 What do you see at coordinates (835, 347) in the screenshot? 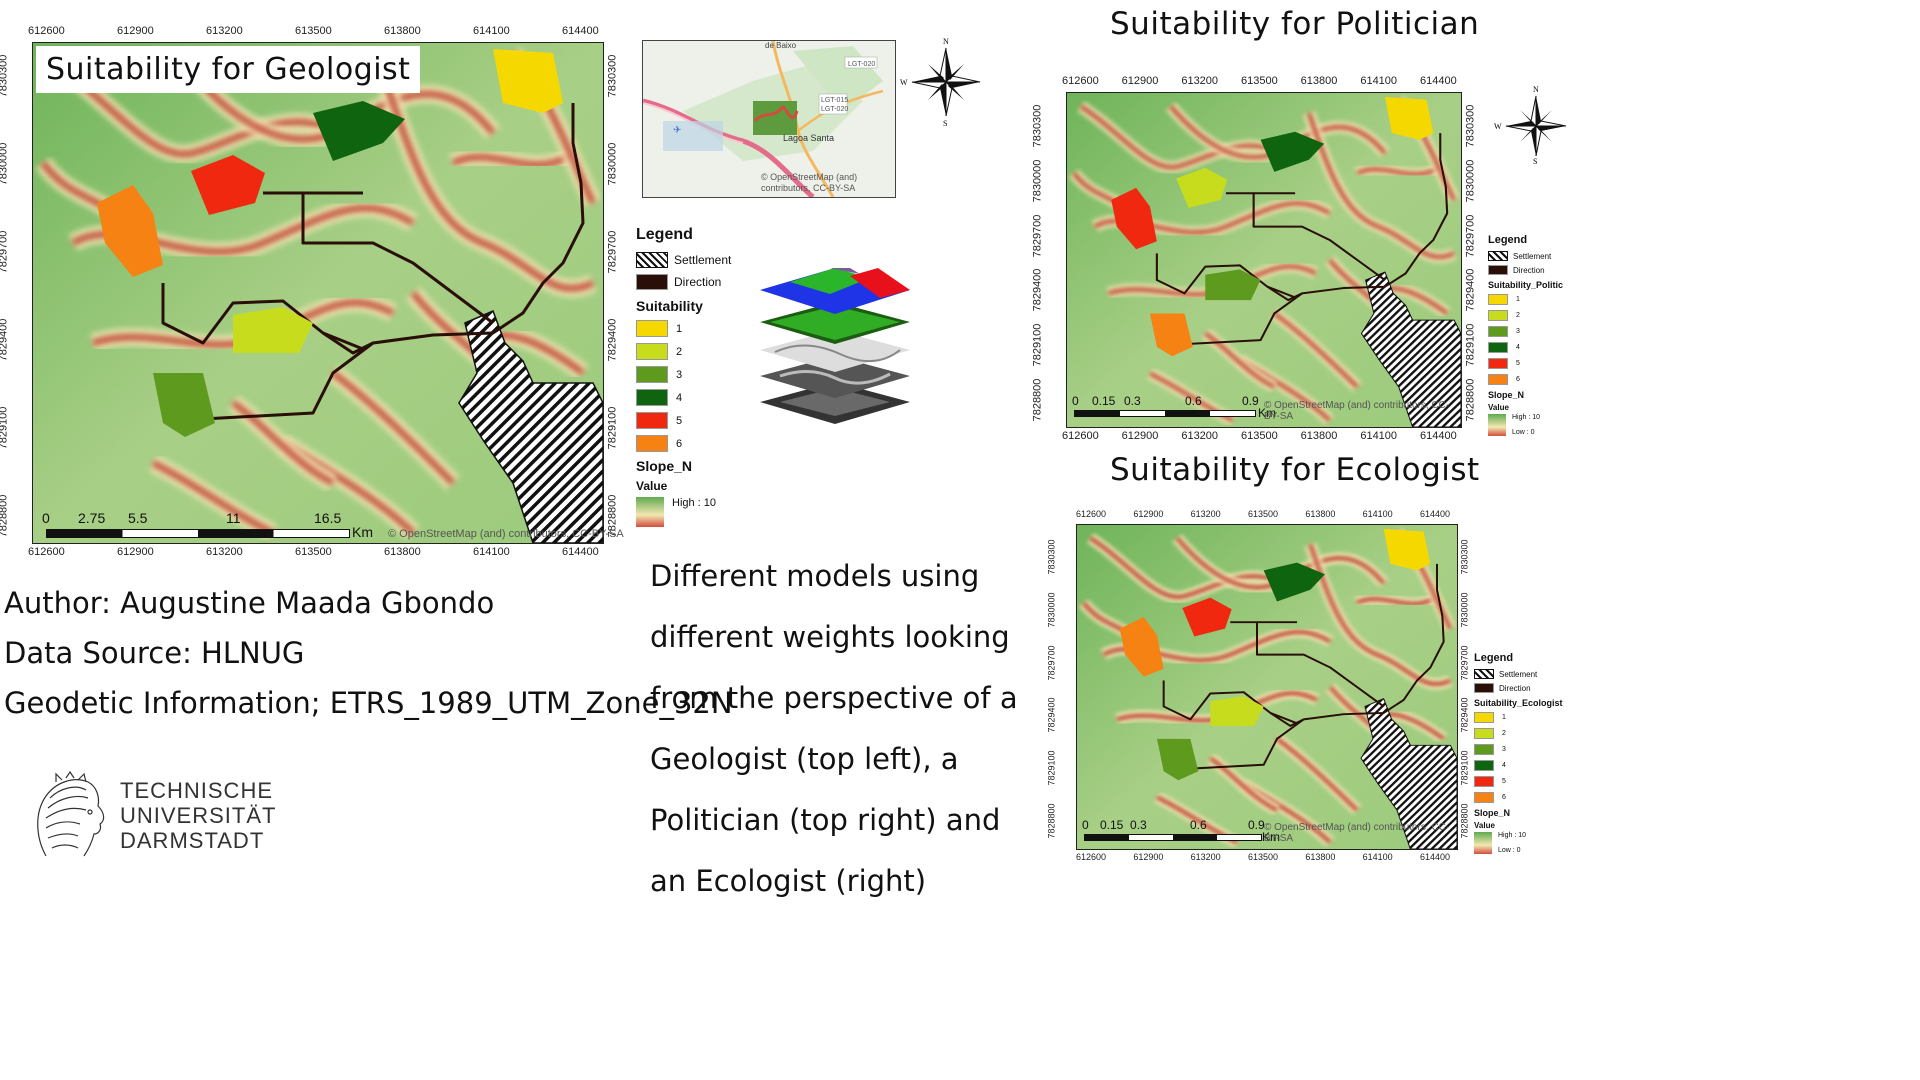
I see `layer-stack-illustration` at bounding box center [835, 347].